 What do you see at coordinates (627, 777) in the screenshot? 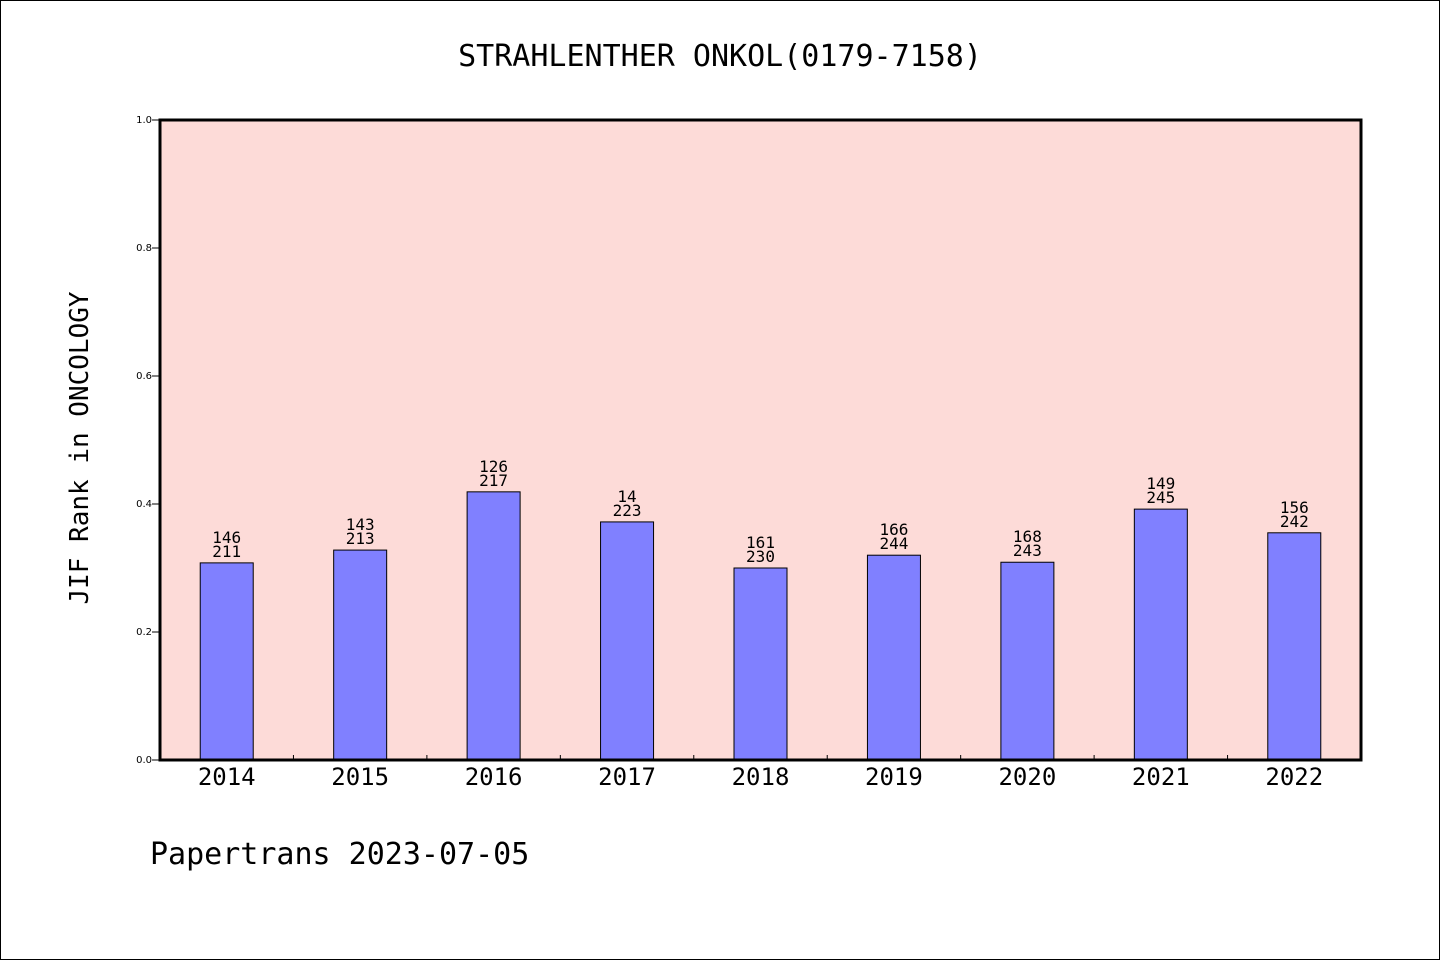
I see `x-tick-label: 2017` at bounding box center [627, 777].